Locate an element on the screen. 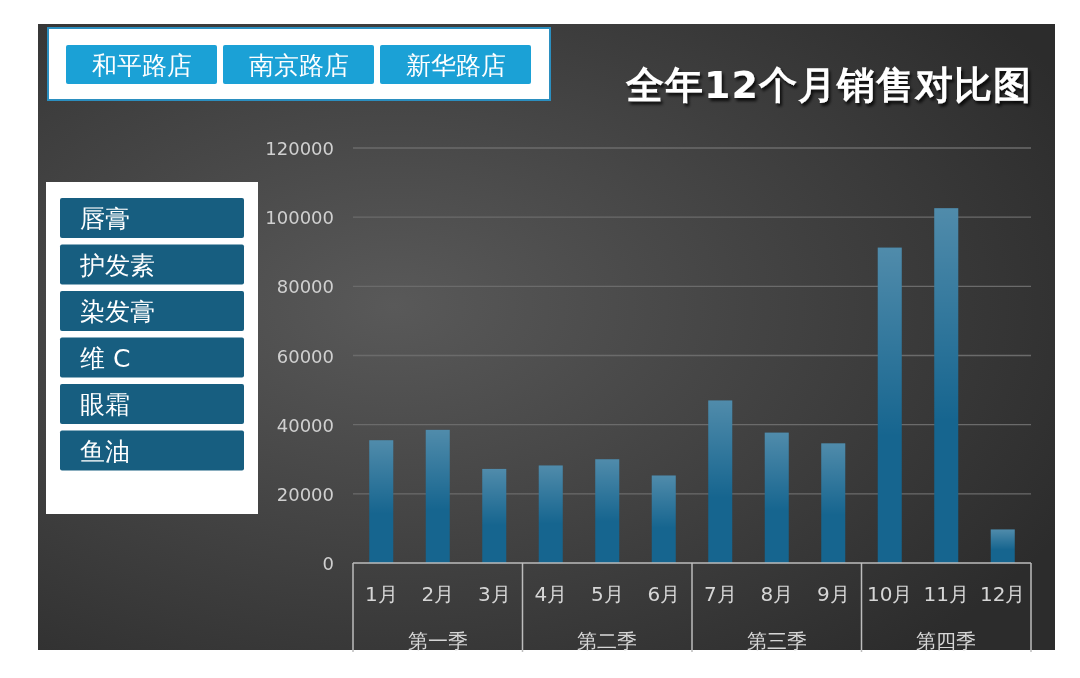 This screenshot has width=1080, height=678. x-tick-label: 6月 is located at coordinates (664, 594).